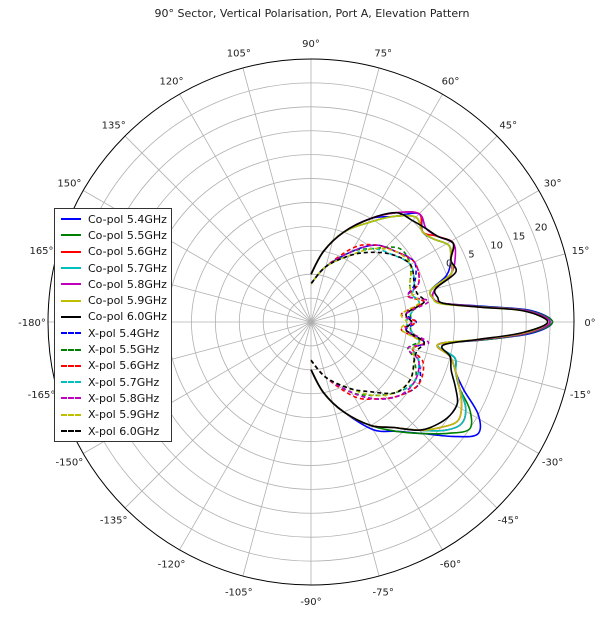  Describe the element at coordinates (127, 301) in the screenshot. I see `legend-label: Co-pol 5.9GHz` at that location.